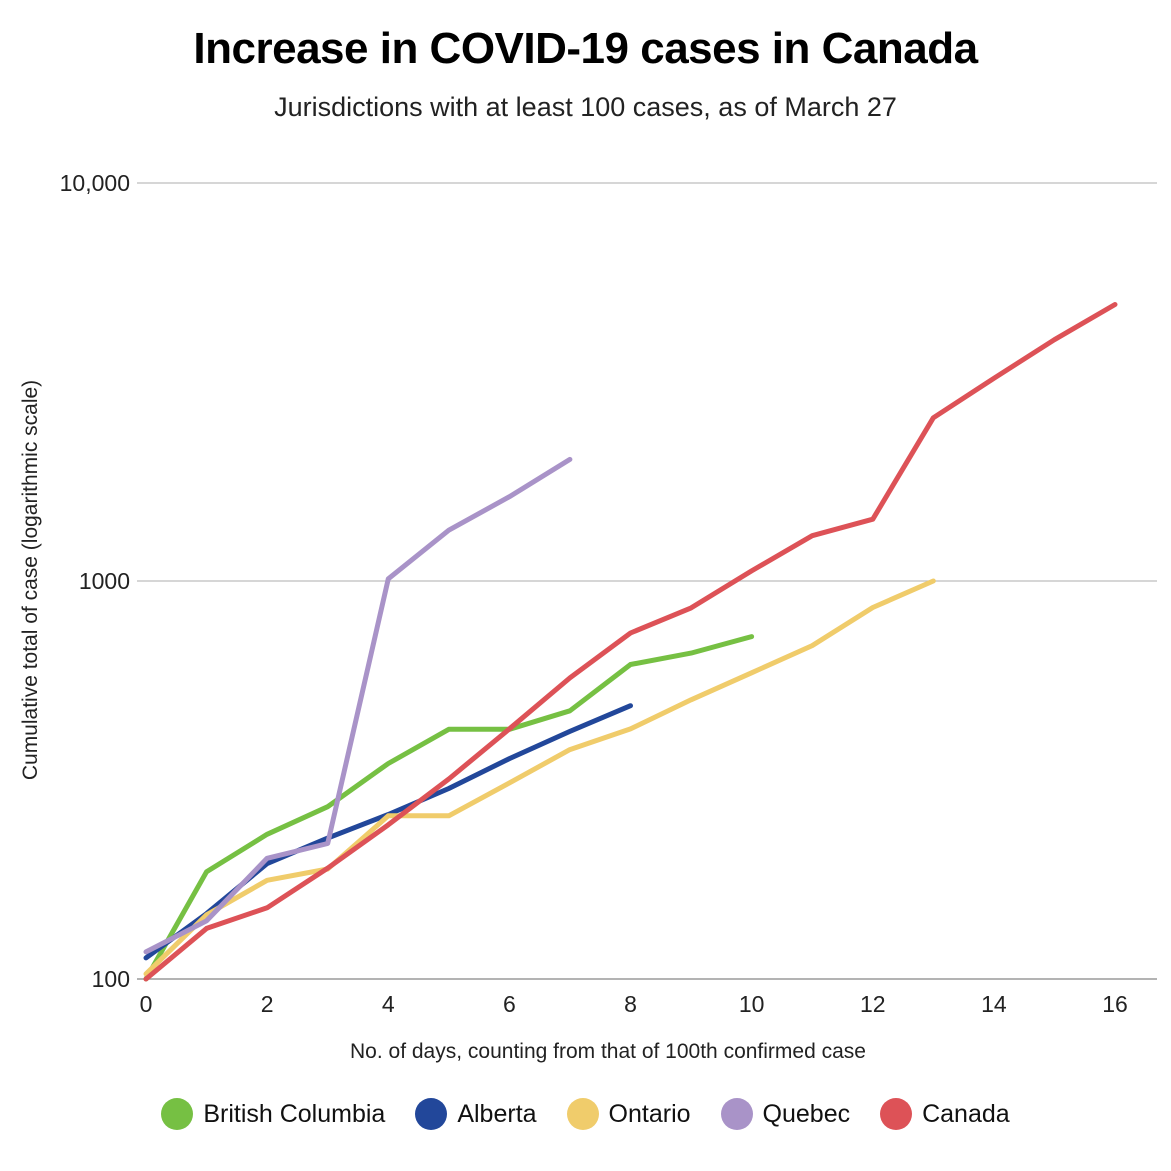 This screenshot has height=1171, width=1171. Describe the element at coordinates (388, 1004) in the screenshot. I see `x-tick-label: 4` at that location.